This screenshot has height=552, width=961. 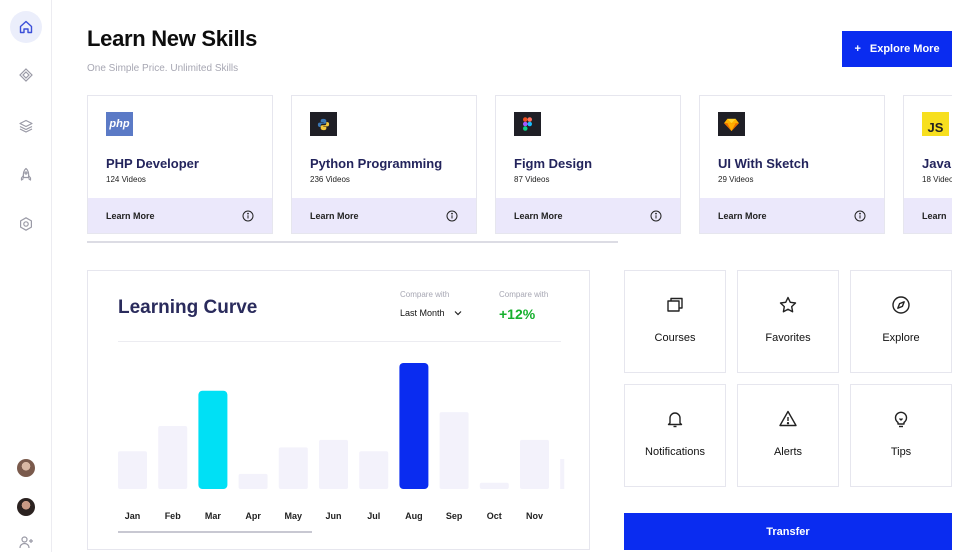 I want to click on lightbulb-icon, so click(x=901, y=419).